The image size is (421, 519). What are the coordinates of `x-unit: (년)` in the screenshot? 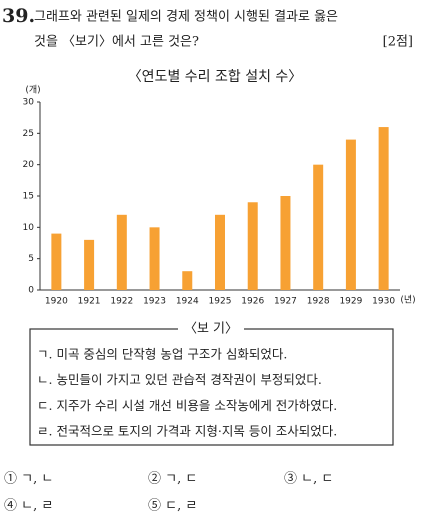 It's located at (407, 300).